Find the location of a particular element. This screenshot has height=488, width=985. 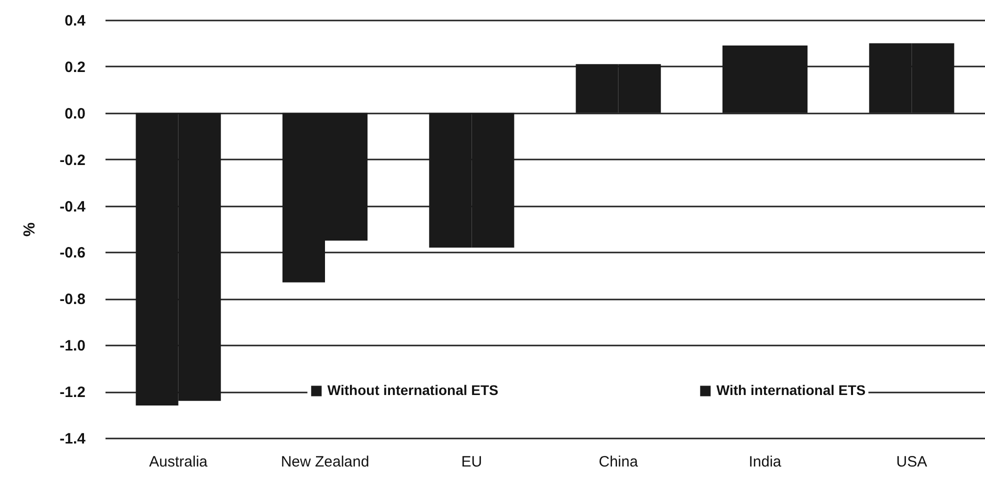

y-tick-label: -0.2 is located at coordinates (73, 160).